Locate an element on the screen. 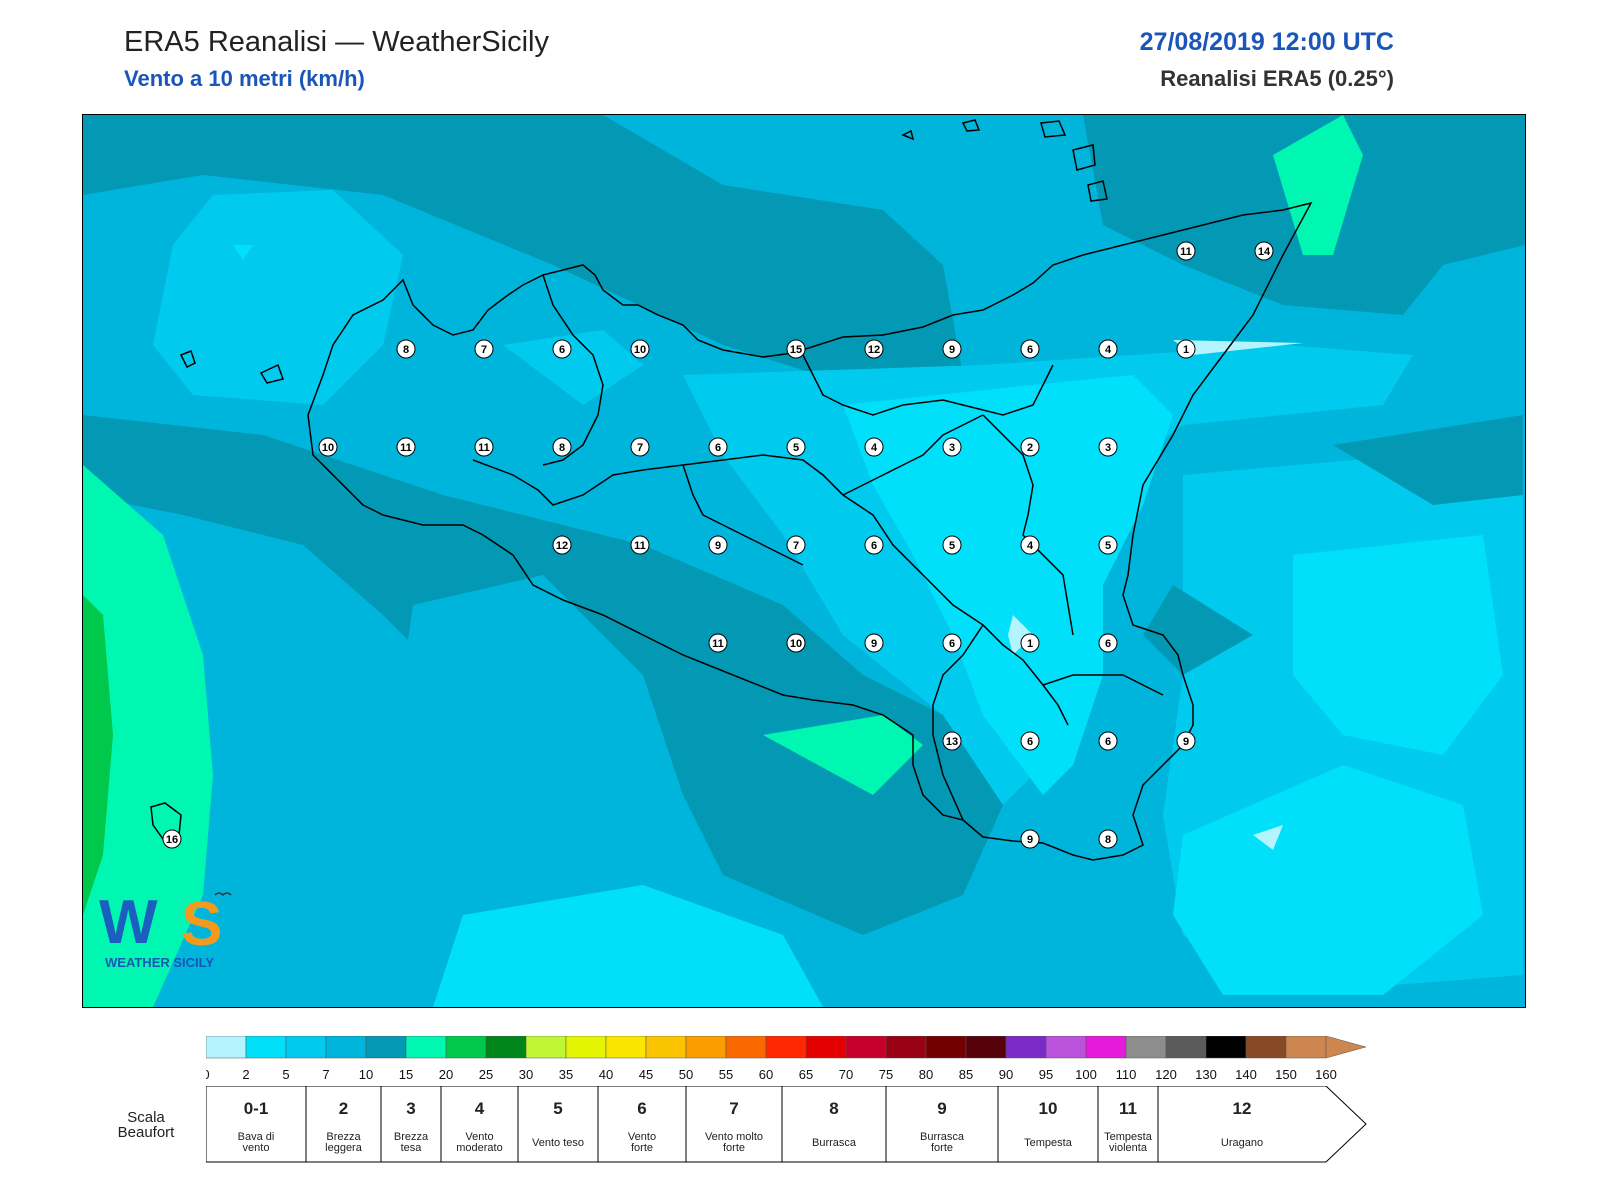  beaufort-level-desc: Vento molto is located at coordinates (734, 1137).